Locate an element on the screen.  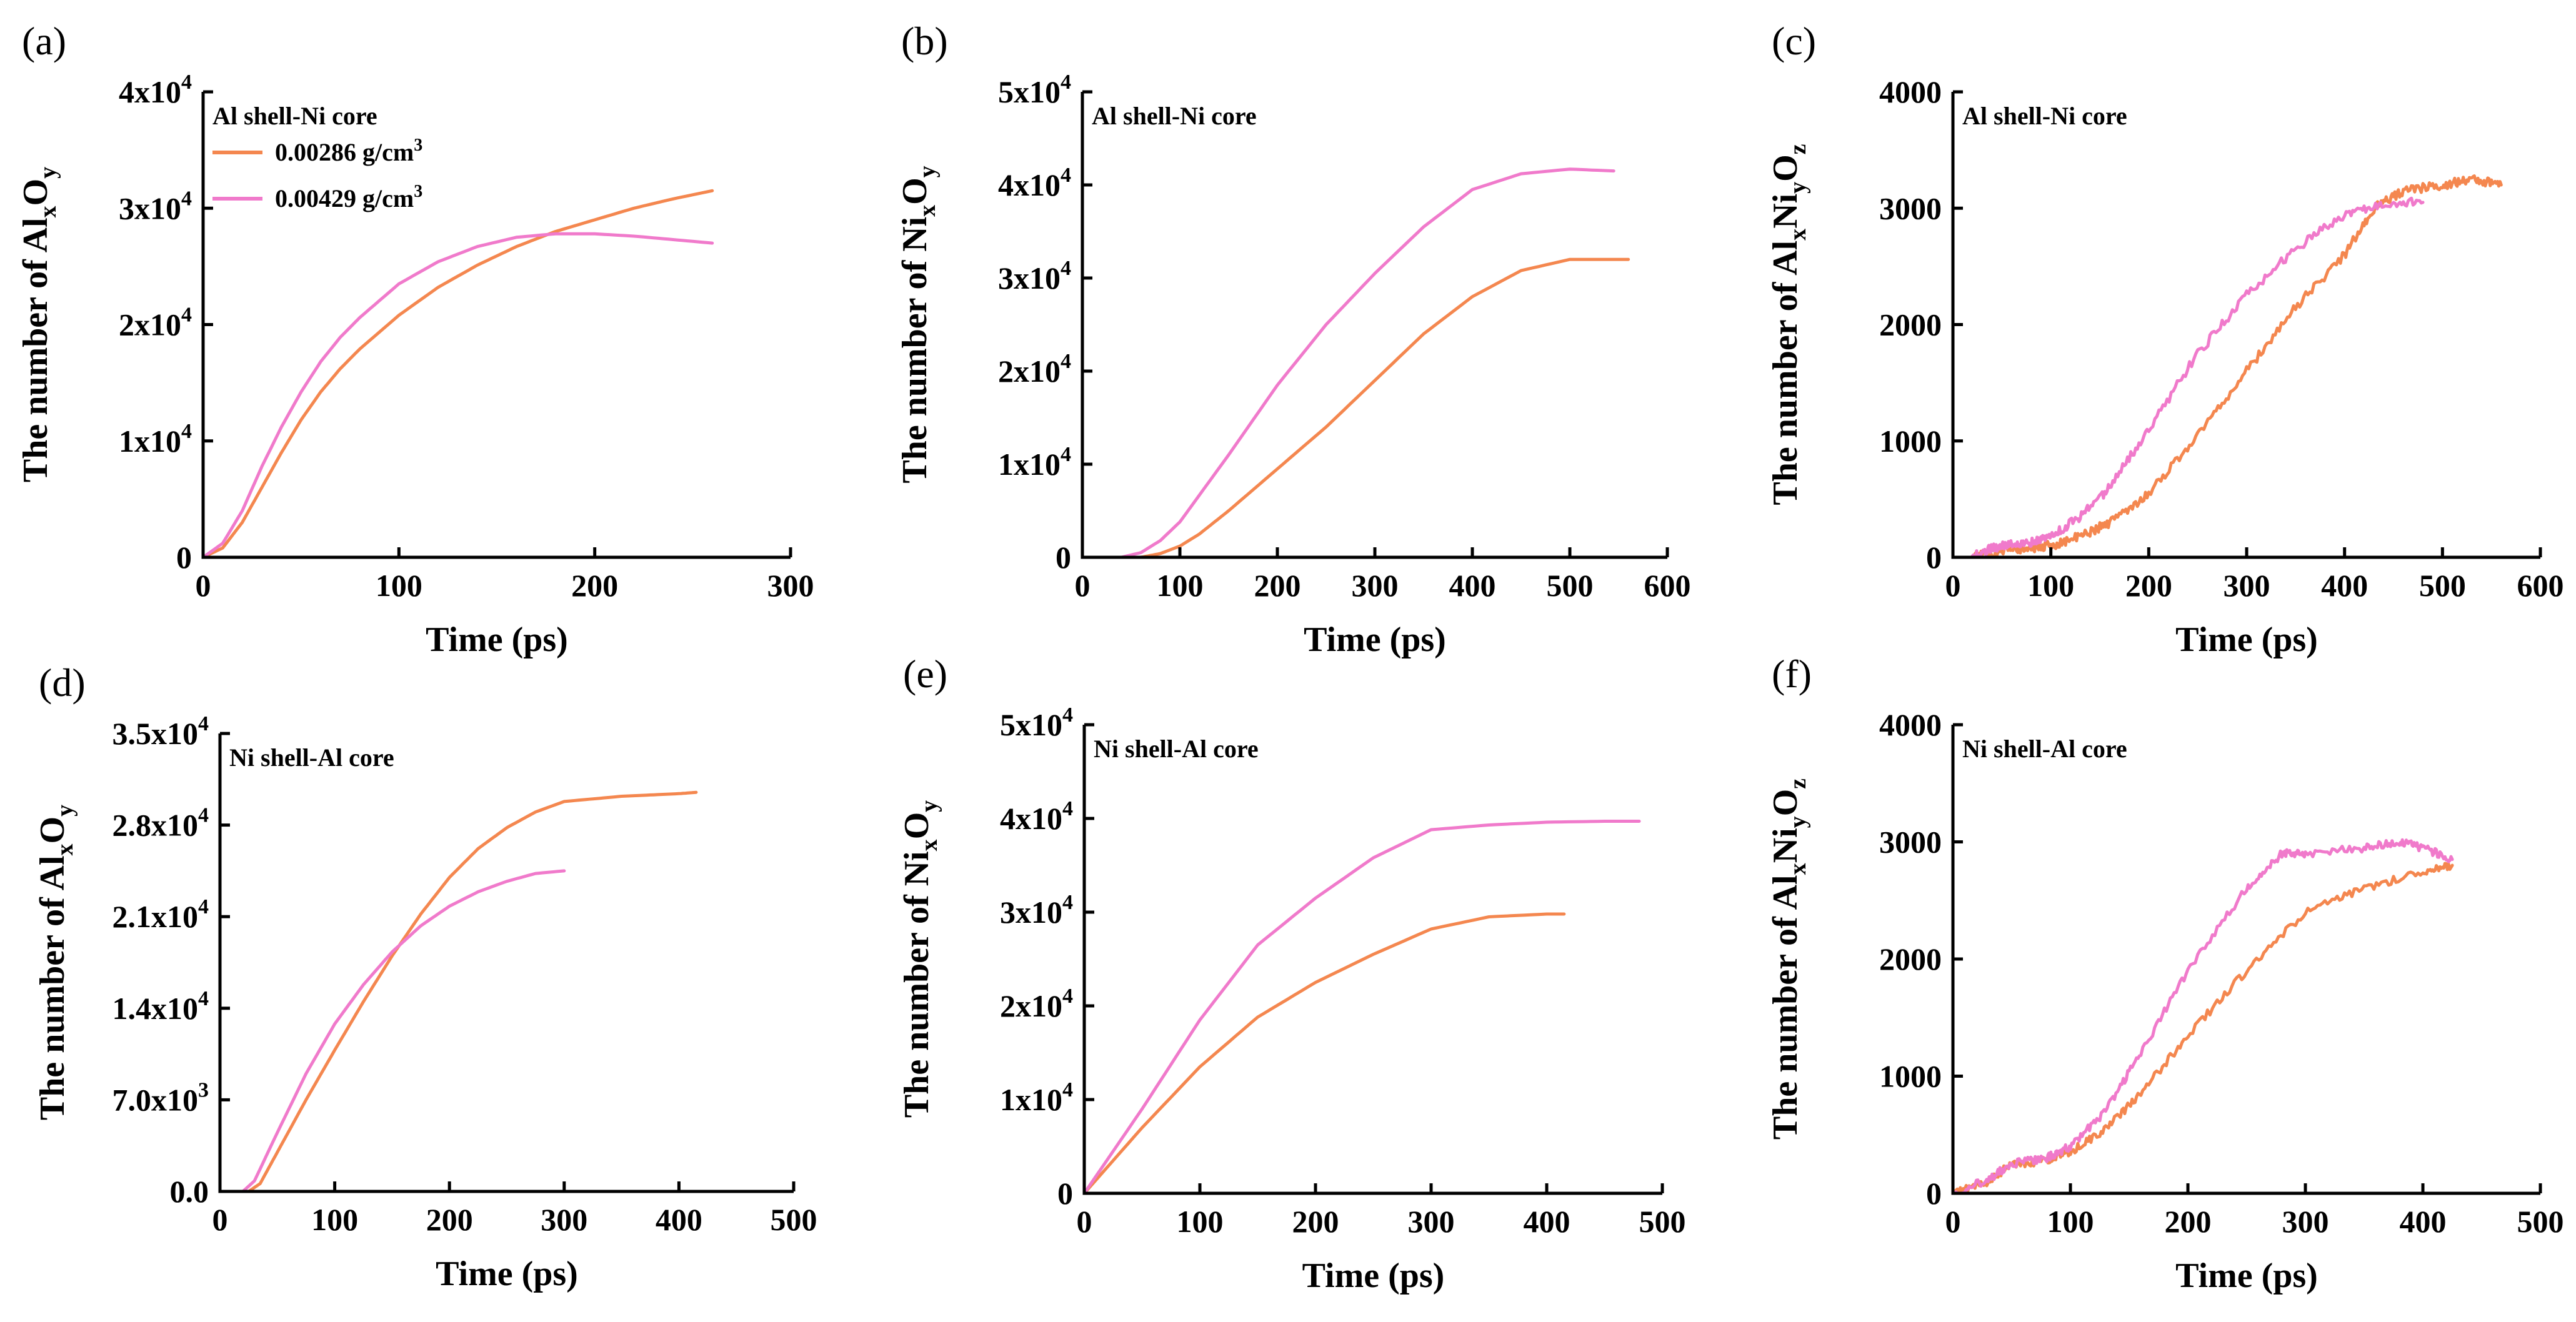
y-tick-label: 2.1x10⁴ is located at coordinates (160, 915).